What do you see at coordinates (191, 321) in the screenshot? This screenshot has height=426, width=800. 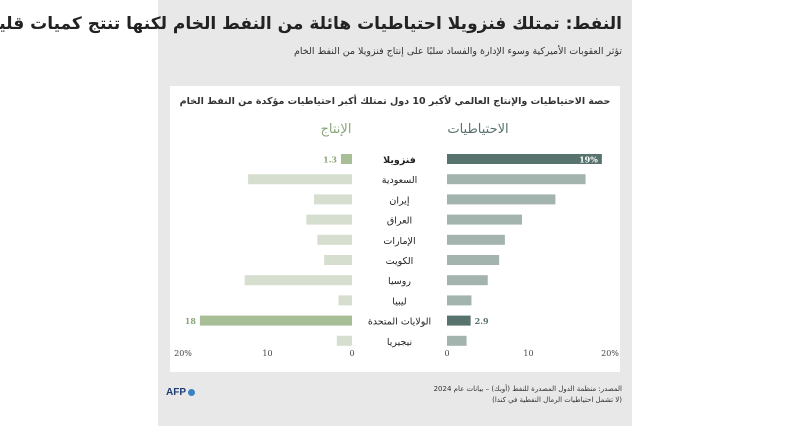 I see `production-data-label: 18` at bounding box center [191, 321].